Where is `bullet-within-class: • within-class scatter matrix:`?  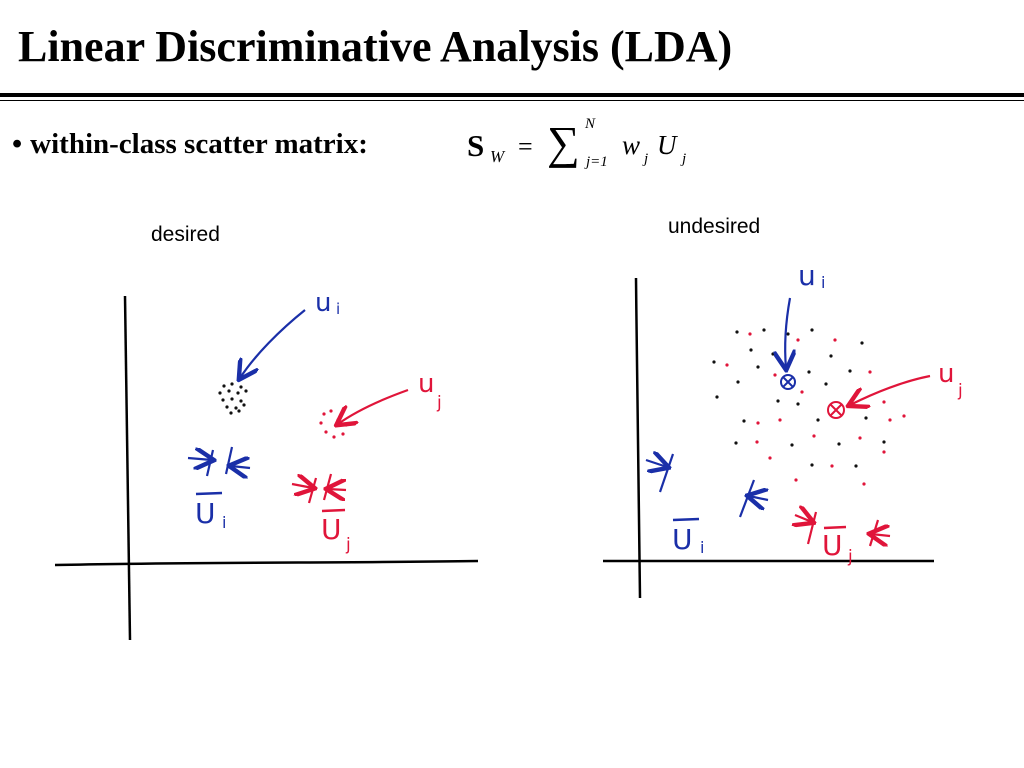
bullet-within-class: • within-class scatter matrix: is located at coordinates (190, 144).